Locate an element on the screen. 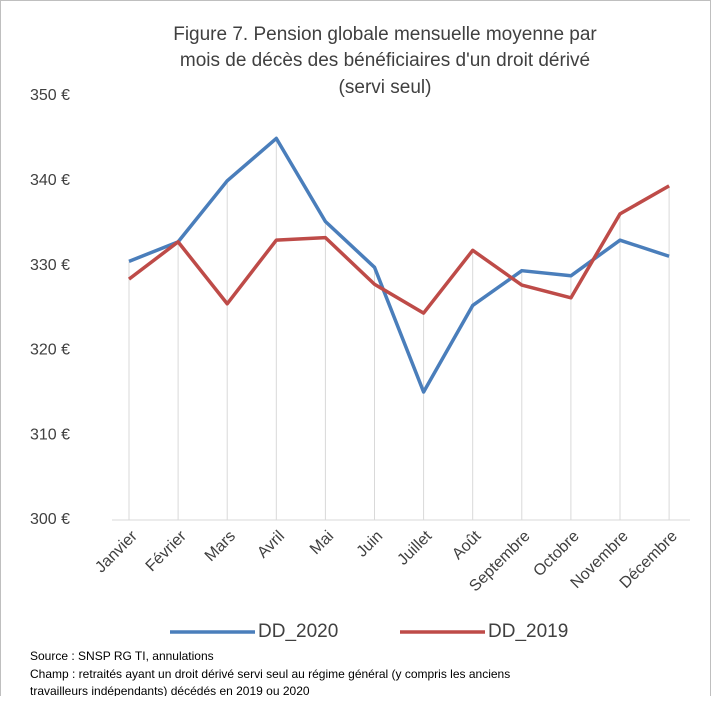  y-tick-label: 340 € is located at coordinates (50, 180).